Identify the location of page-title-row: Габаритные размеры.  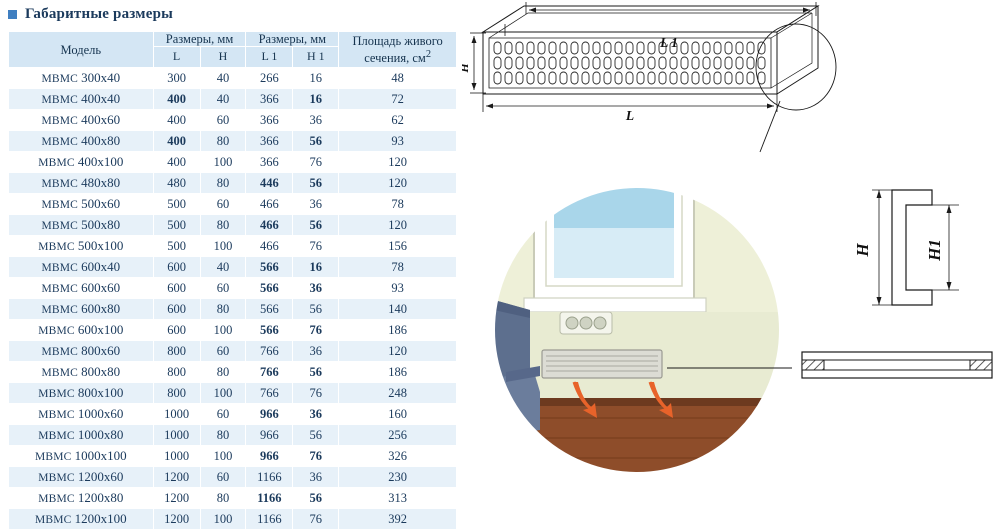
(90, 14).